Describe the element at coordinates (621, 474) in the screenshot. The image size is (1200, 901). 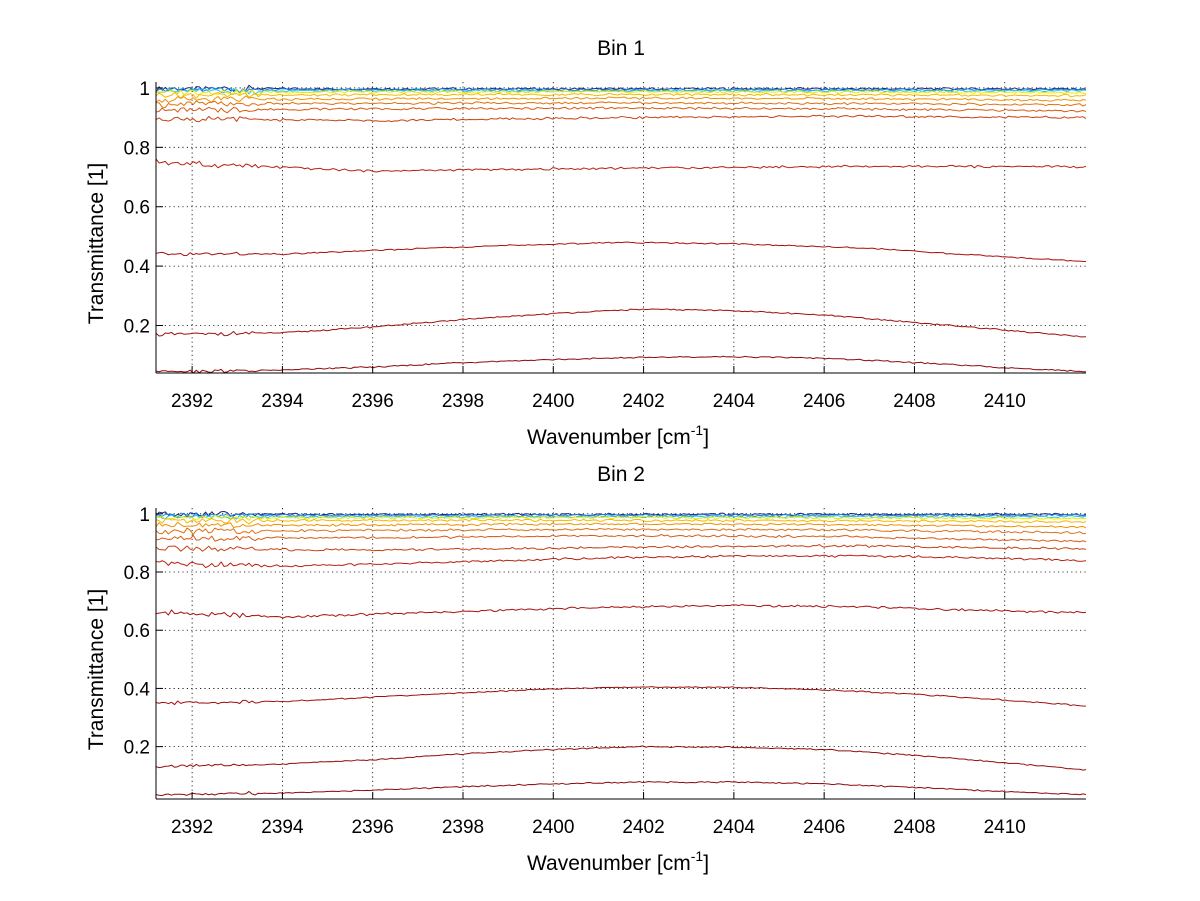
I see `chart-title: Bin 2` at that location.